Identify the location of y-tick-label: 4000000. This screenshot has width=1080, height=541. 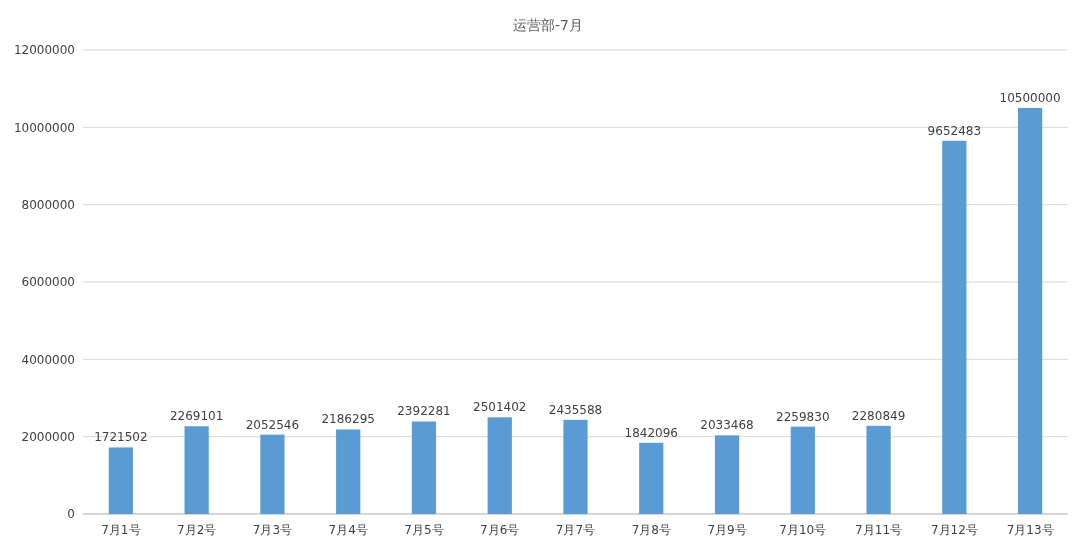
(48, 359).